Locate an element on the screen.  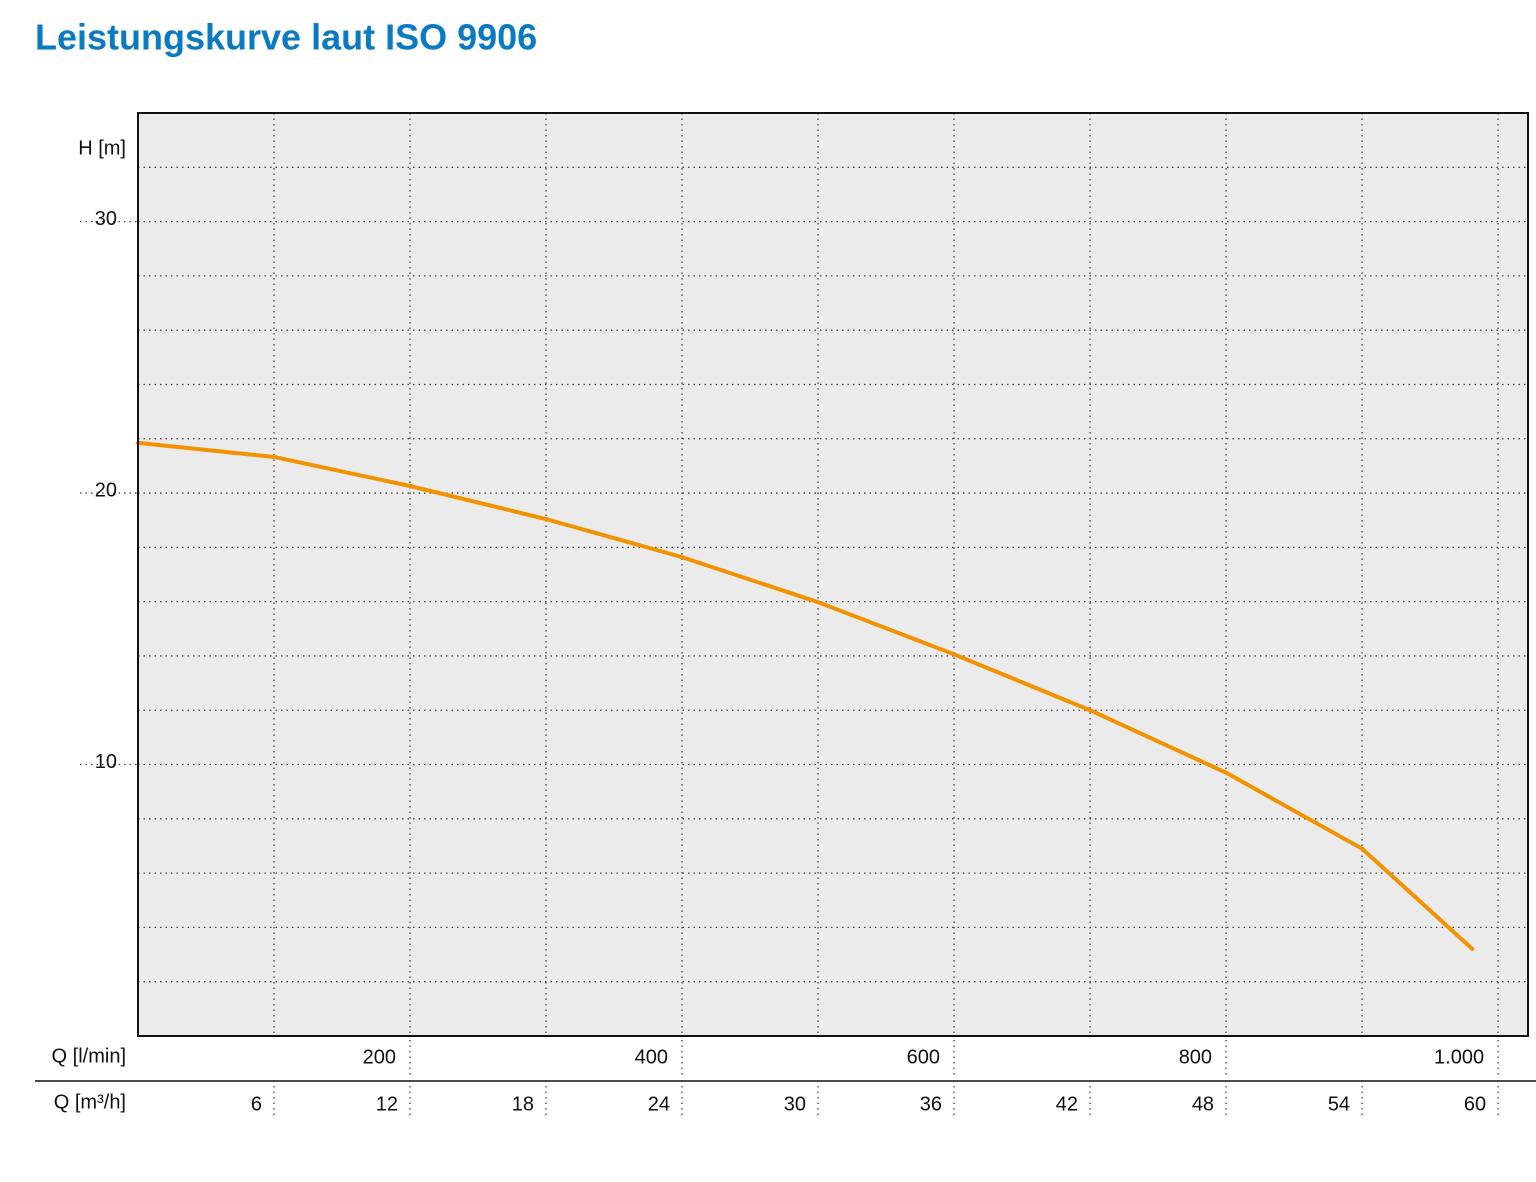
y-axis-label: H [m] is located at coordinates (102, 148).